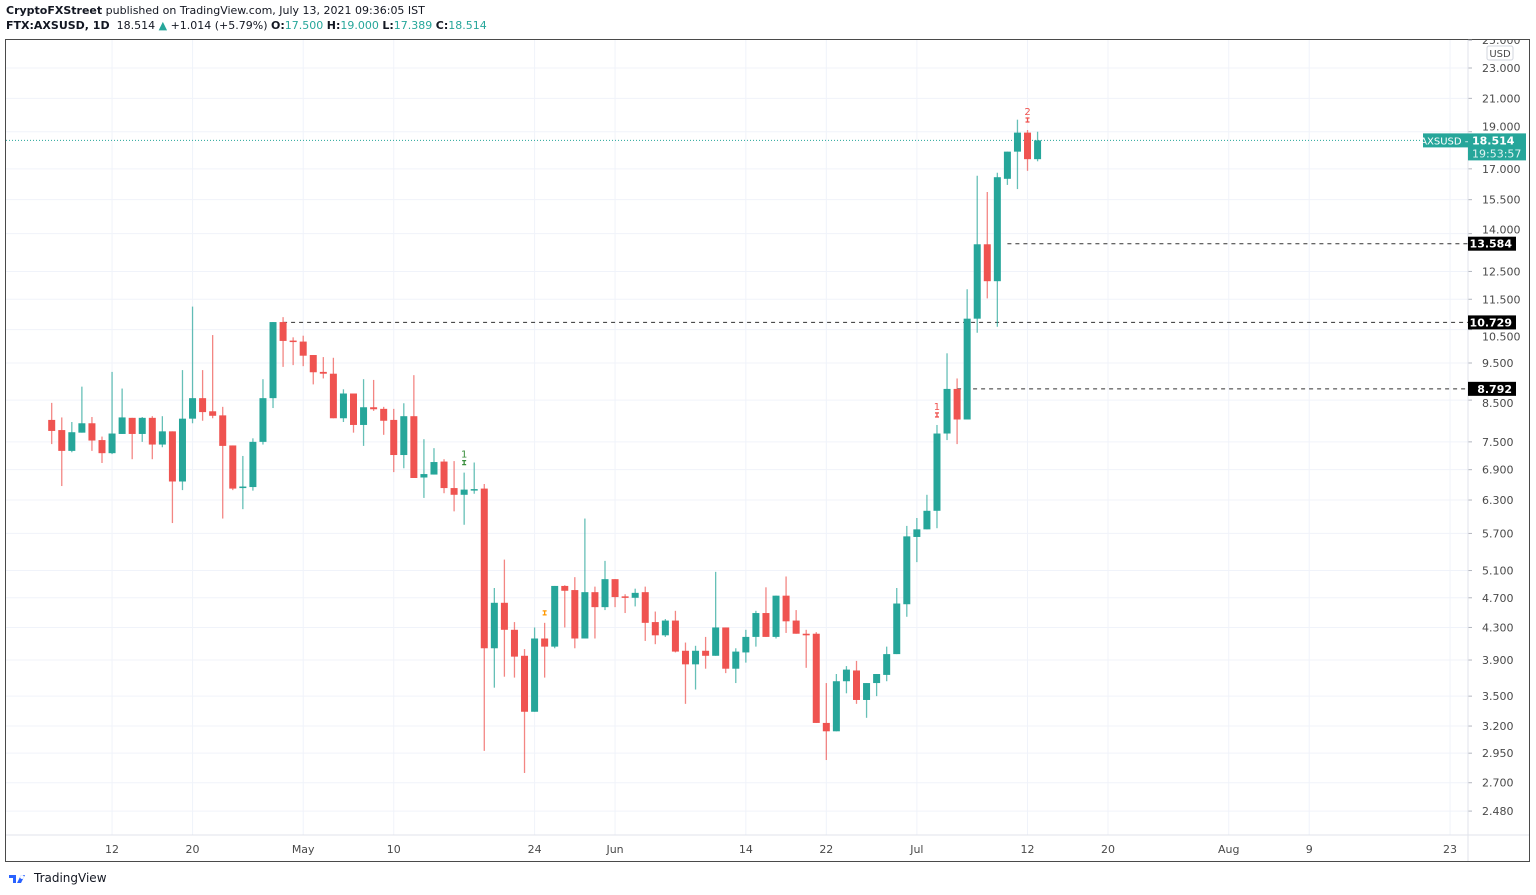  I want to click on currency-button, so click(1500, 53).